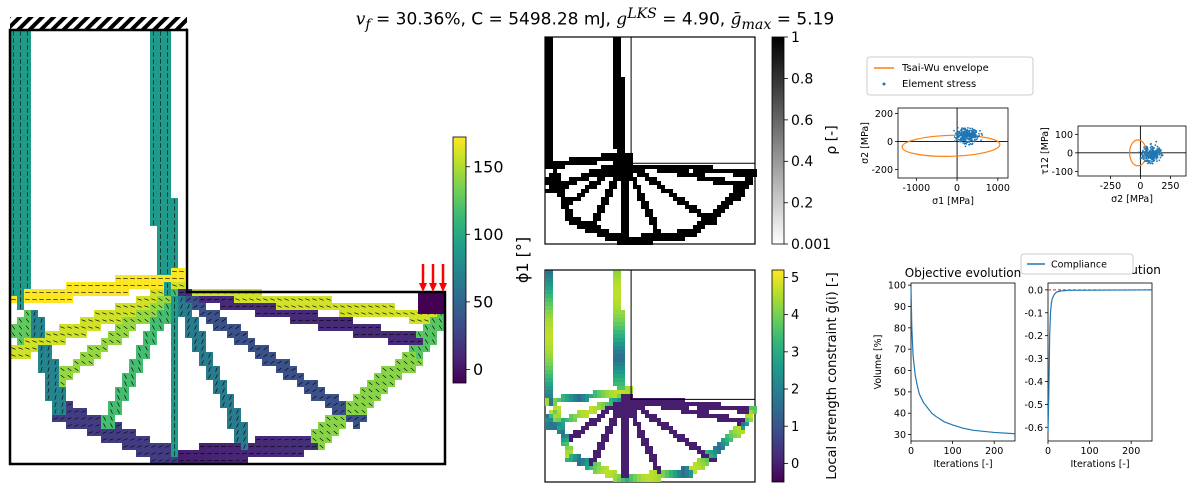  Describe the element at coordinates (963, 362) in the screenshot. I see `axes-frame` at that location.